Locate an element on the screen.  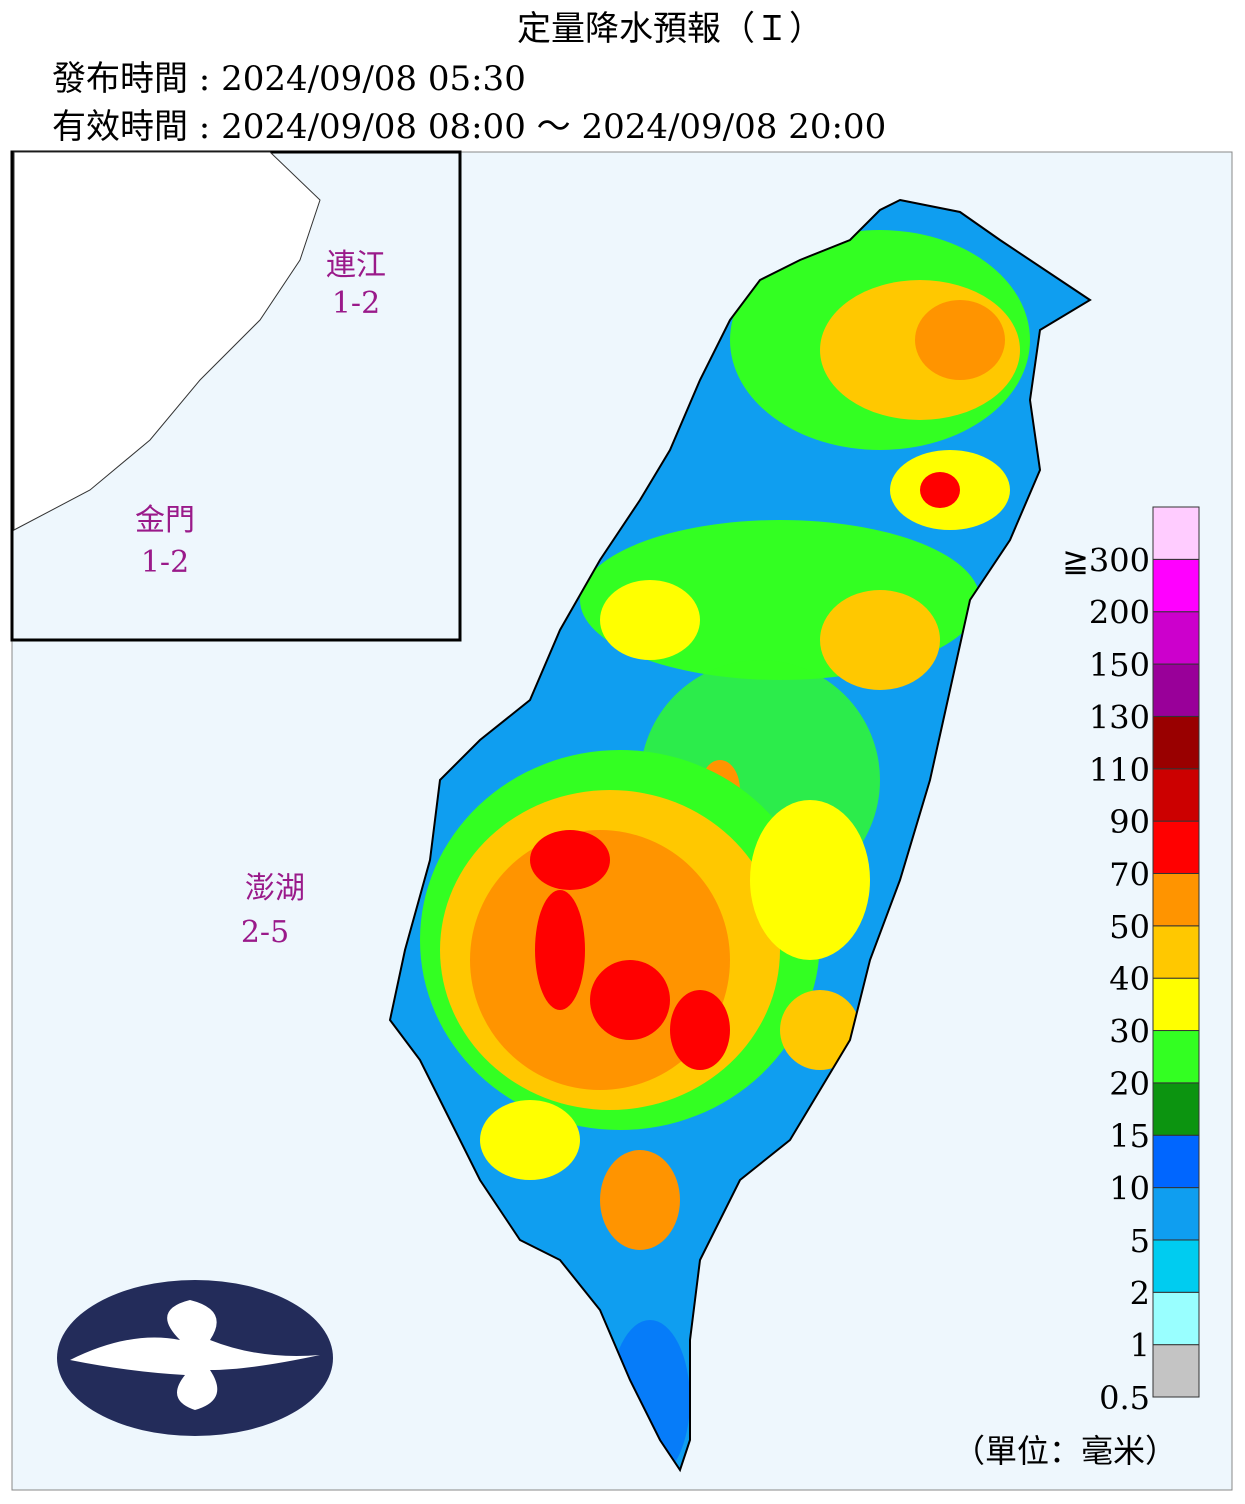
legend-label: 0.5 is located at coordinates (1124, 1398).